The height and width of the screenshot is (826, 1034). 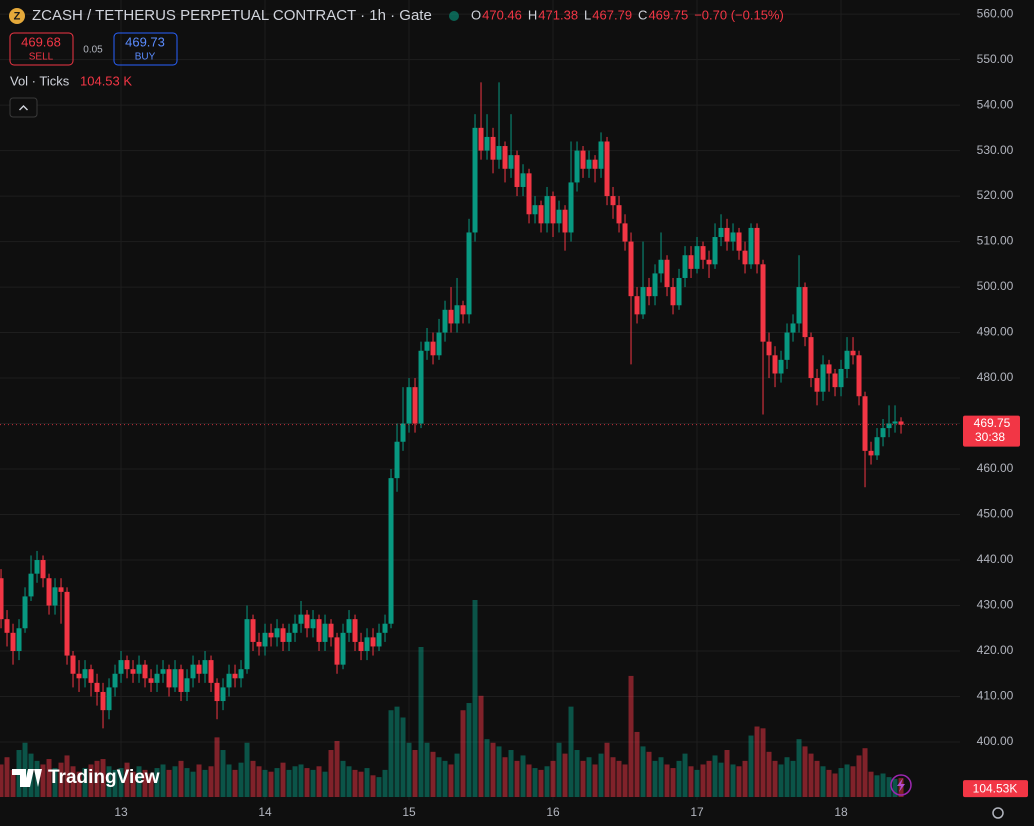 What do you see at coordinates (998, 813) in the screenshot?
I see `settings-icon` at bounding box center [998, 813].